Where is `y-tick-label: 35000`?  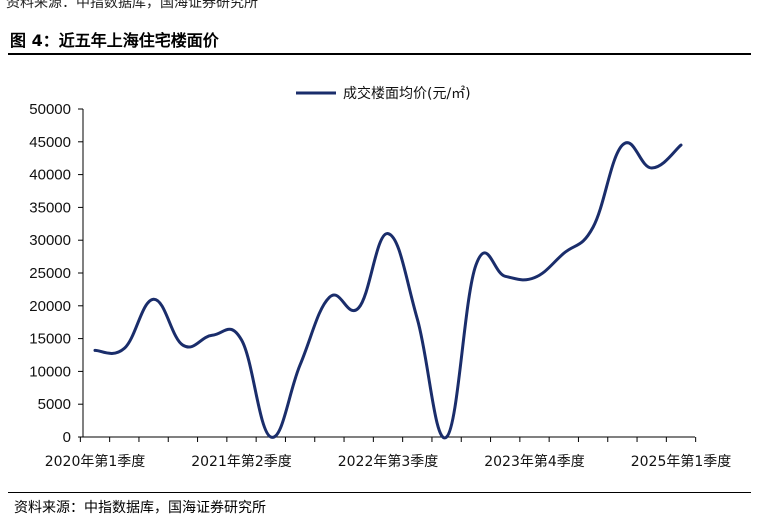 y-tick-label: 35000 is located at coordinates (50, 207).